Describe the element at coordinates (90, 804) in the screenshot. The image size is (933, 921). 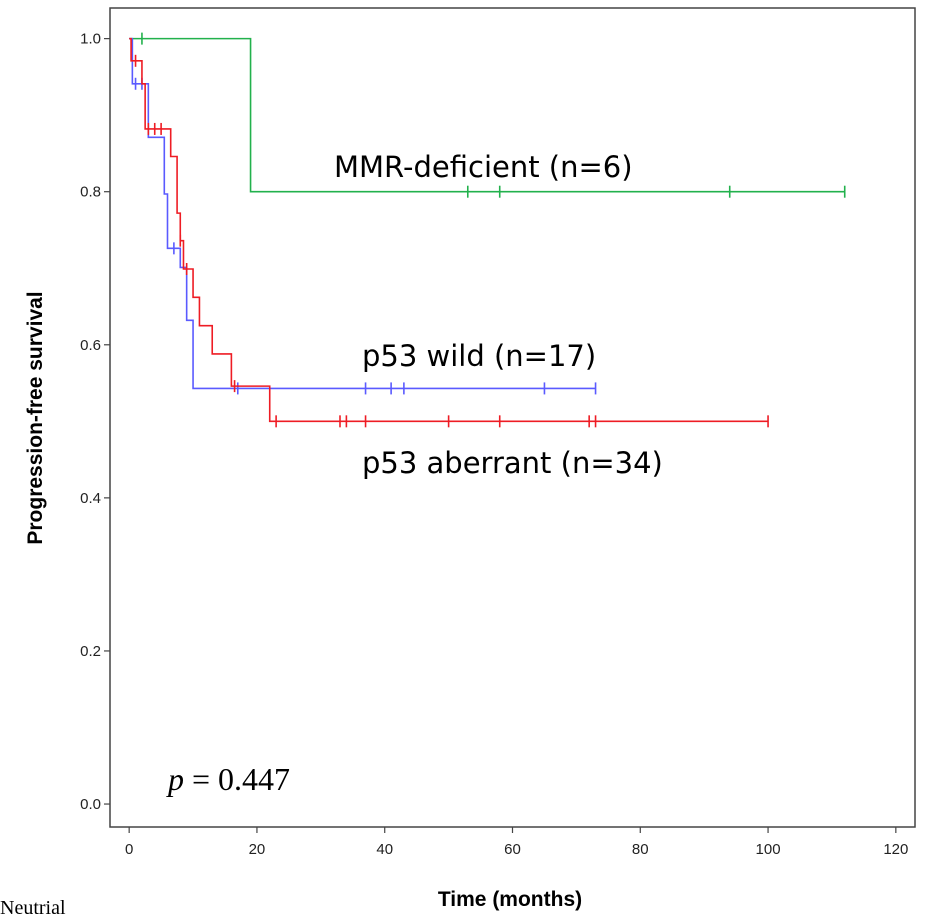
I see `y-tick-label: 0.0` at that location.